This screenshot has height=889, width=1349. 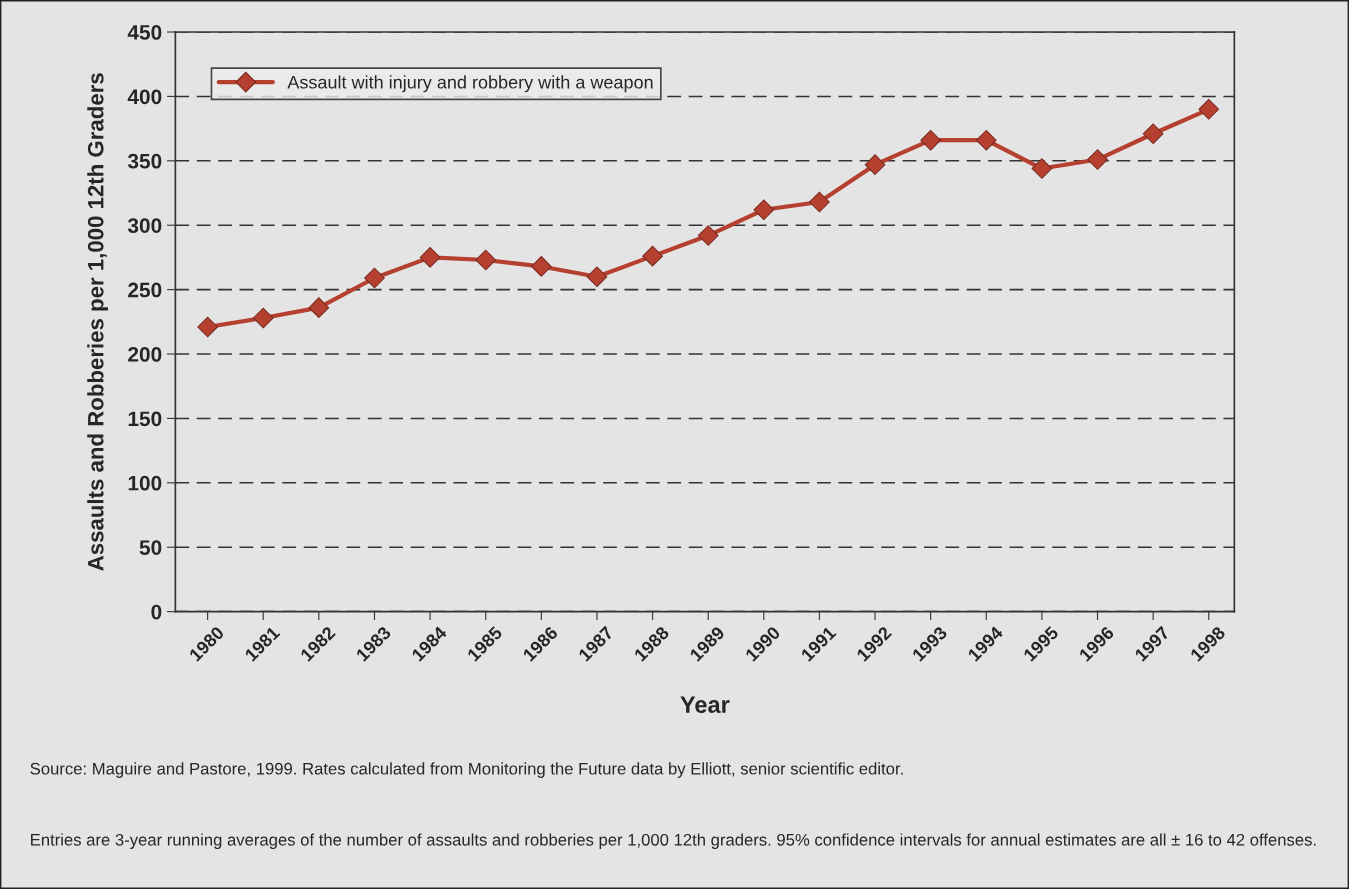 I want to click on y-tick-label: 100, so click(x=145, y=483).